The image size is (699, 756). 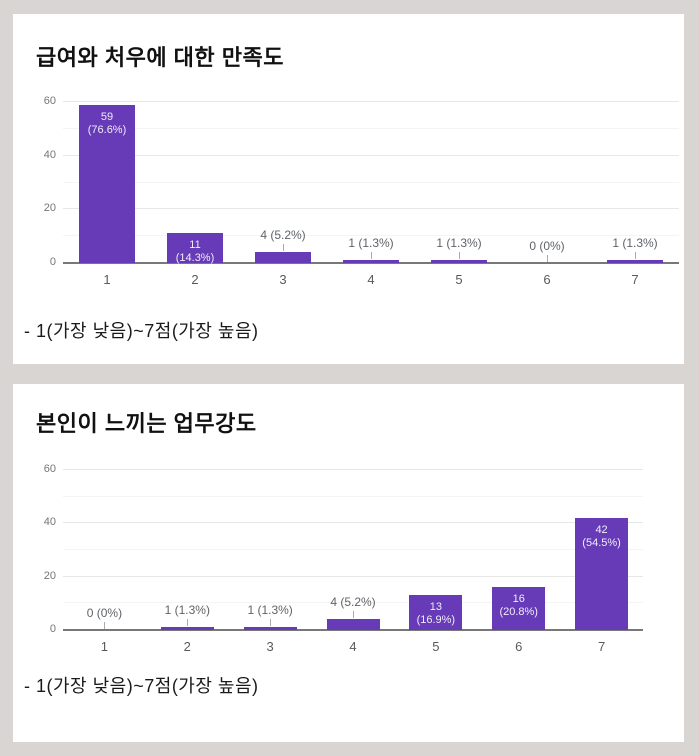 I want to click on bar-value-label: 13 (16.9%), so click(x=436, y=613).